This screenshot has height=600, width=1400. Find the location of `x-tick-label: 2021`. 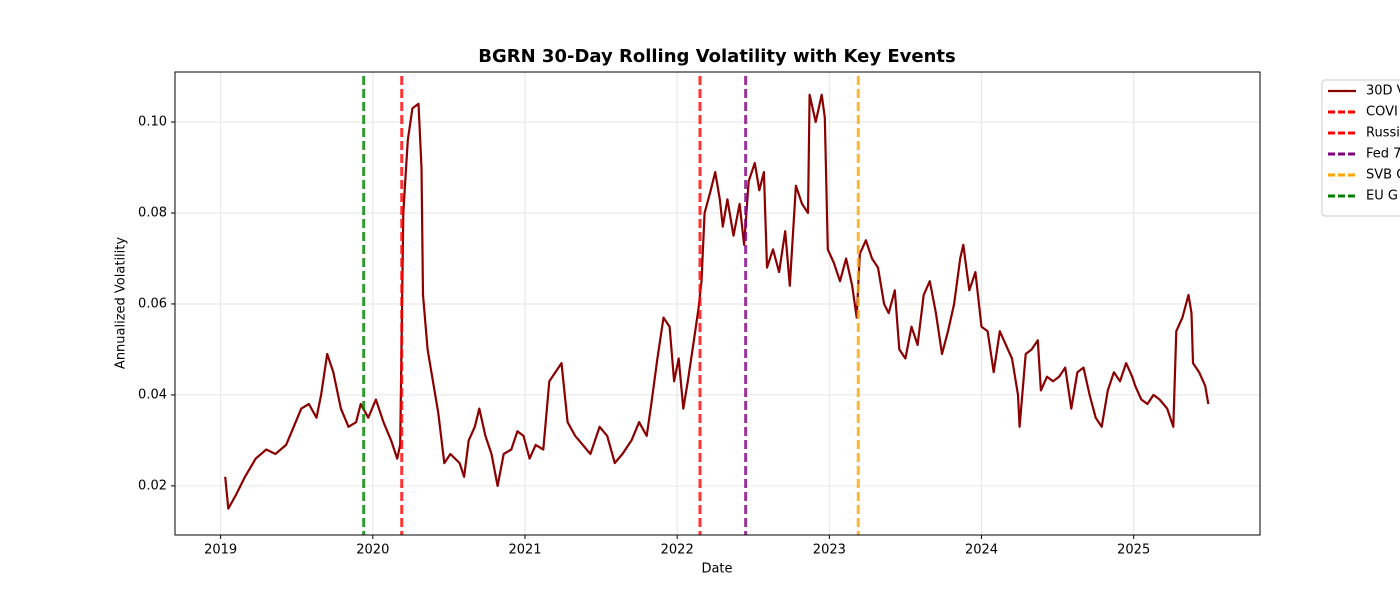

x-tick-label: 2021 is located at coordinates (524, 550).